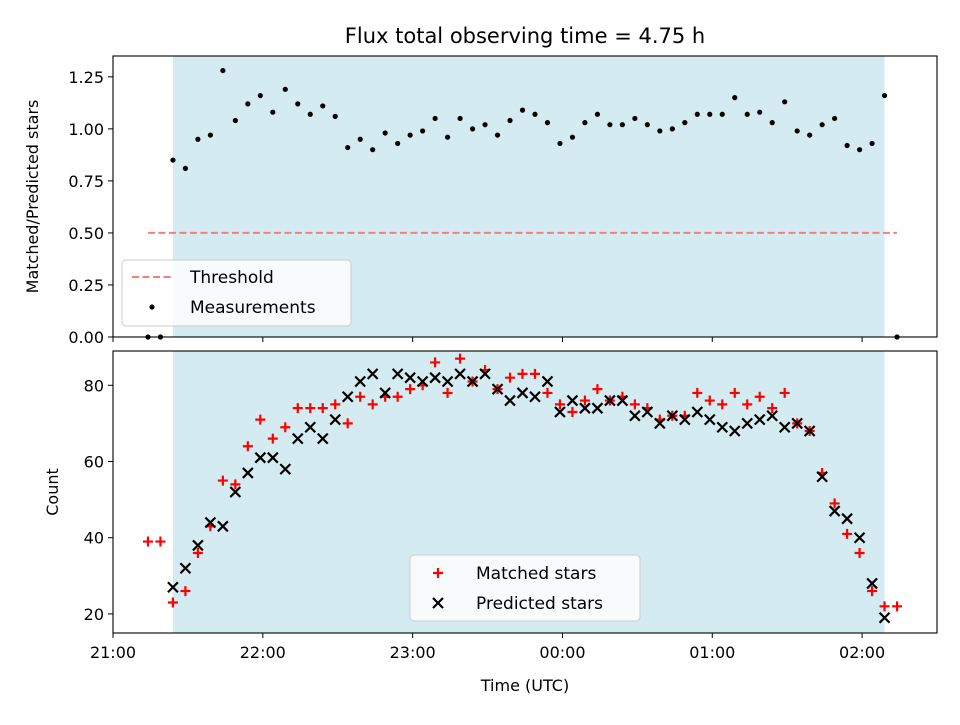 The image size is (960, 725). I want to click on y-tick-label: 60, so click(94, 462).